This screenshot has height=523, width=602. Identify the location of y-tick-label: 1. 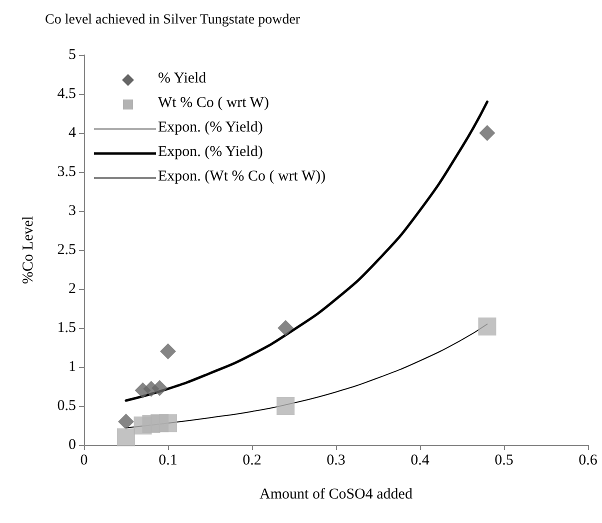
(72, 367).